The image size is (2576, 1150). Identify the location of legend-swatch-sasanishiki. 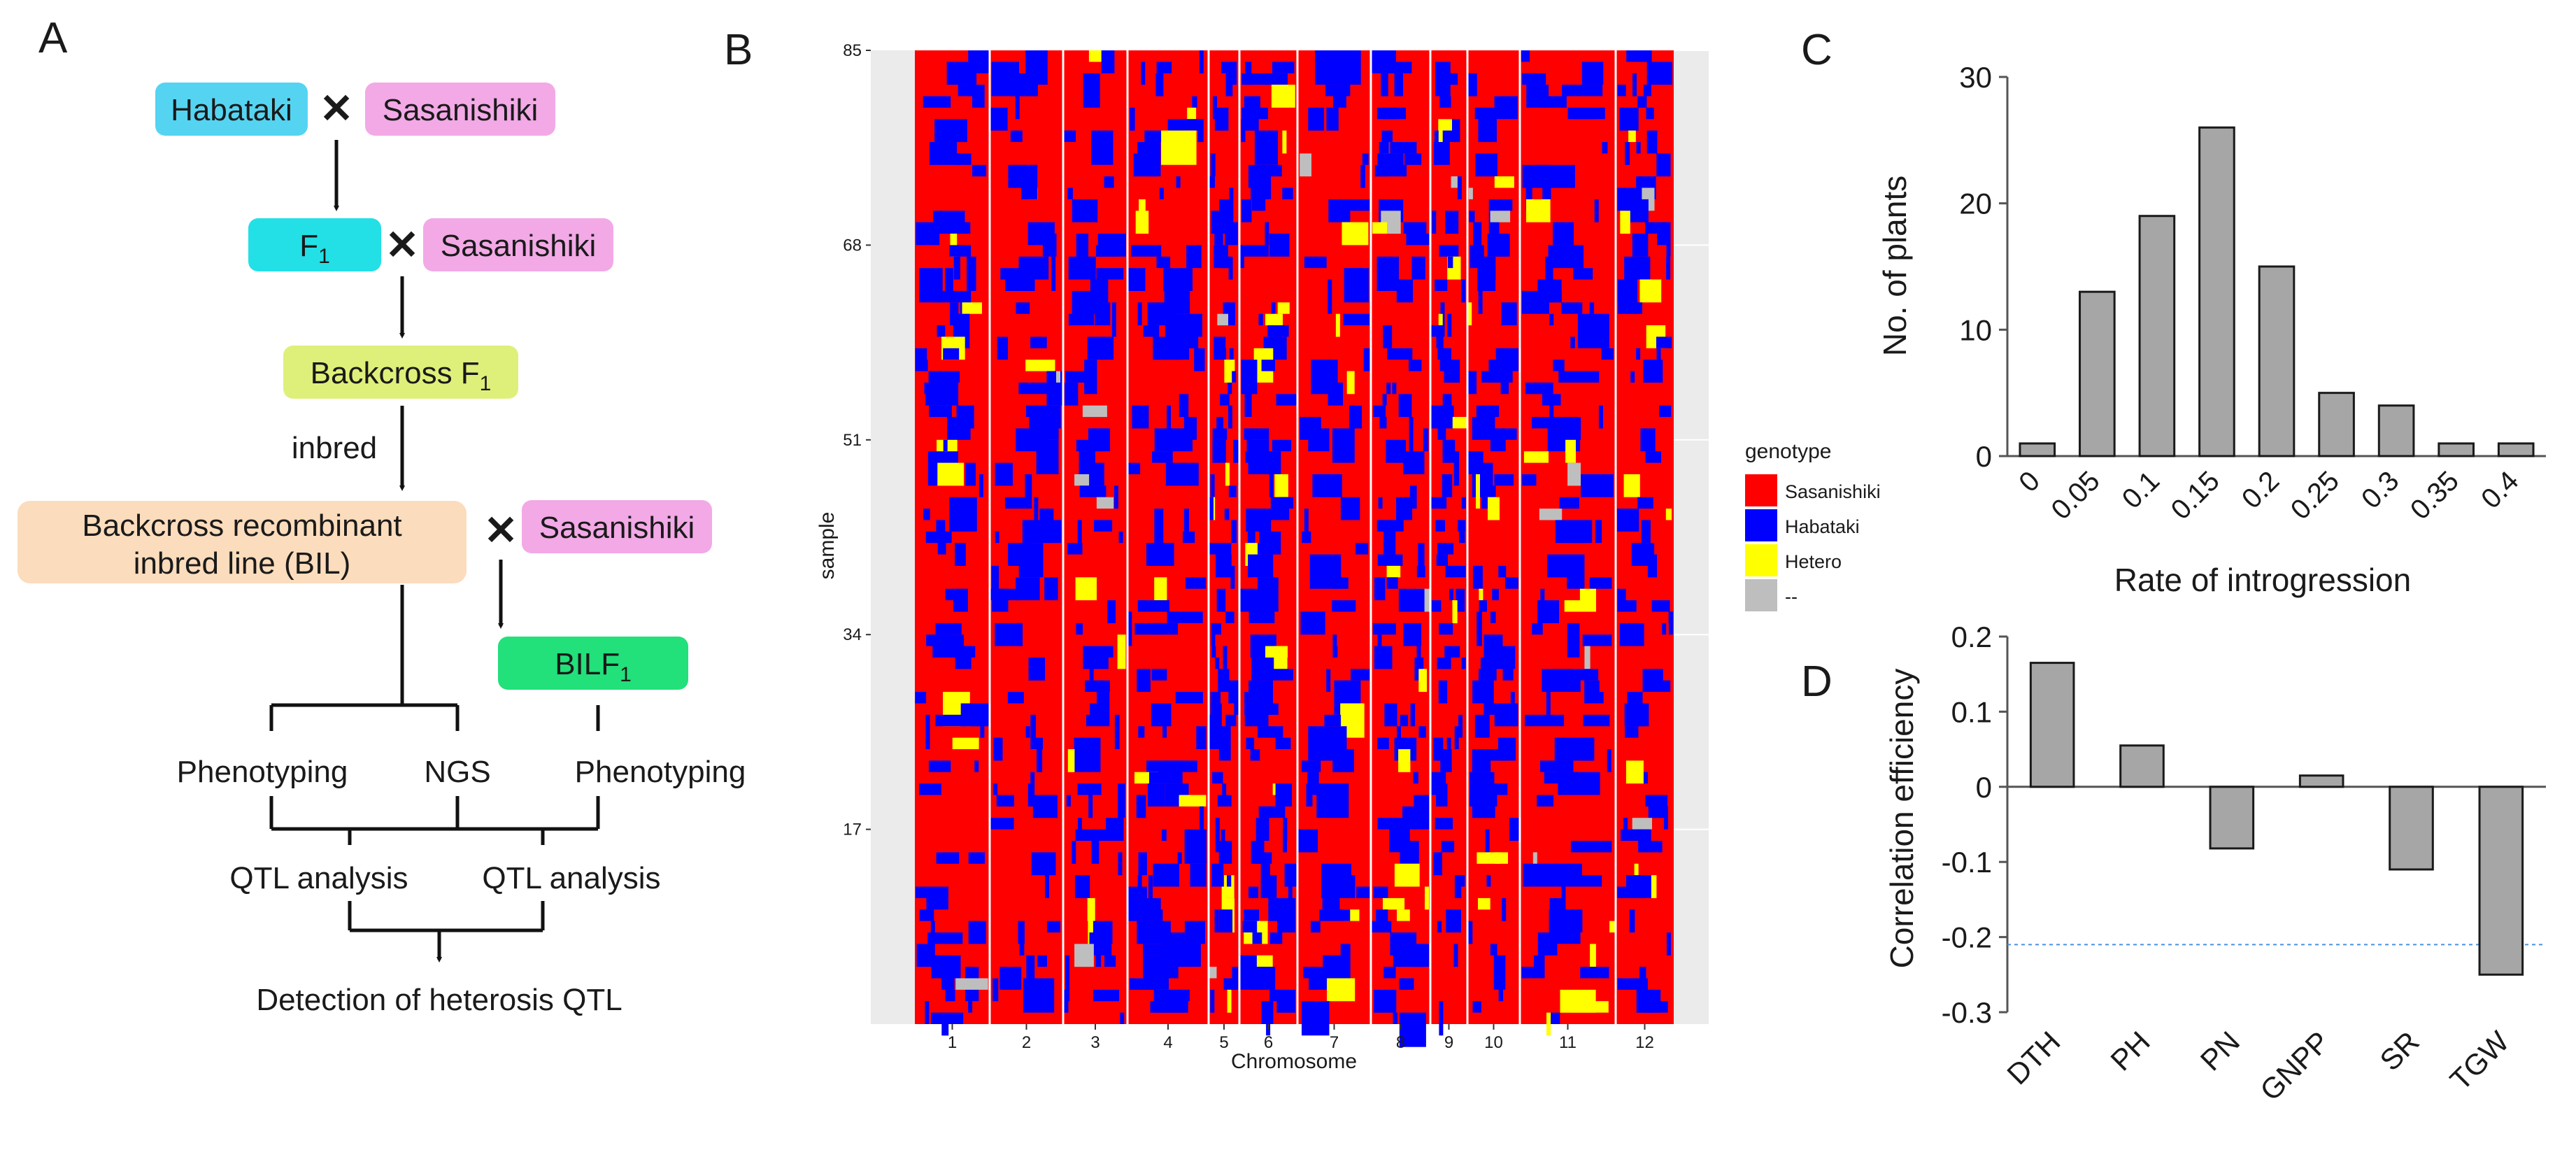
(1761, 490).